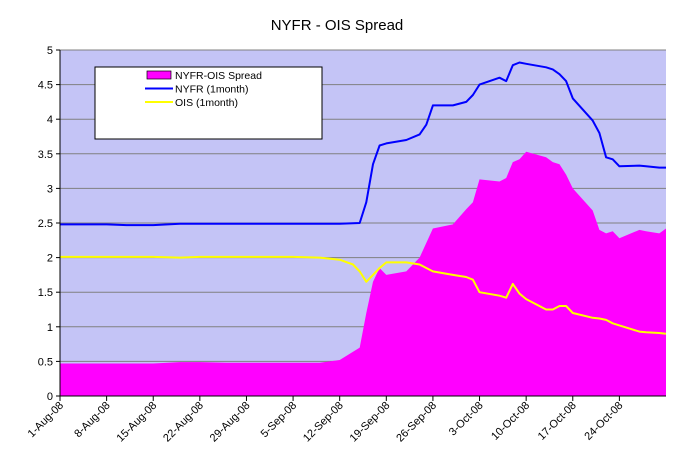 The height and width of the screenshot is (462, 675). What do you see at coordinates (50, 259) in the screenshot?
I see `y-tick-label: 2` at bounding box center [50, 259].